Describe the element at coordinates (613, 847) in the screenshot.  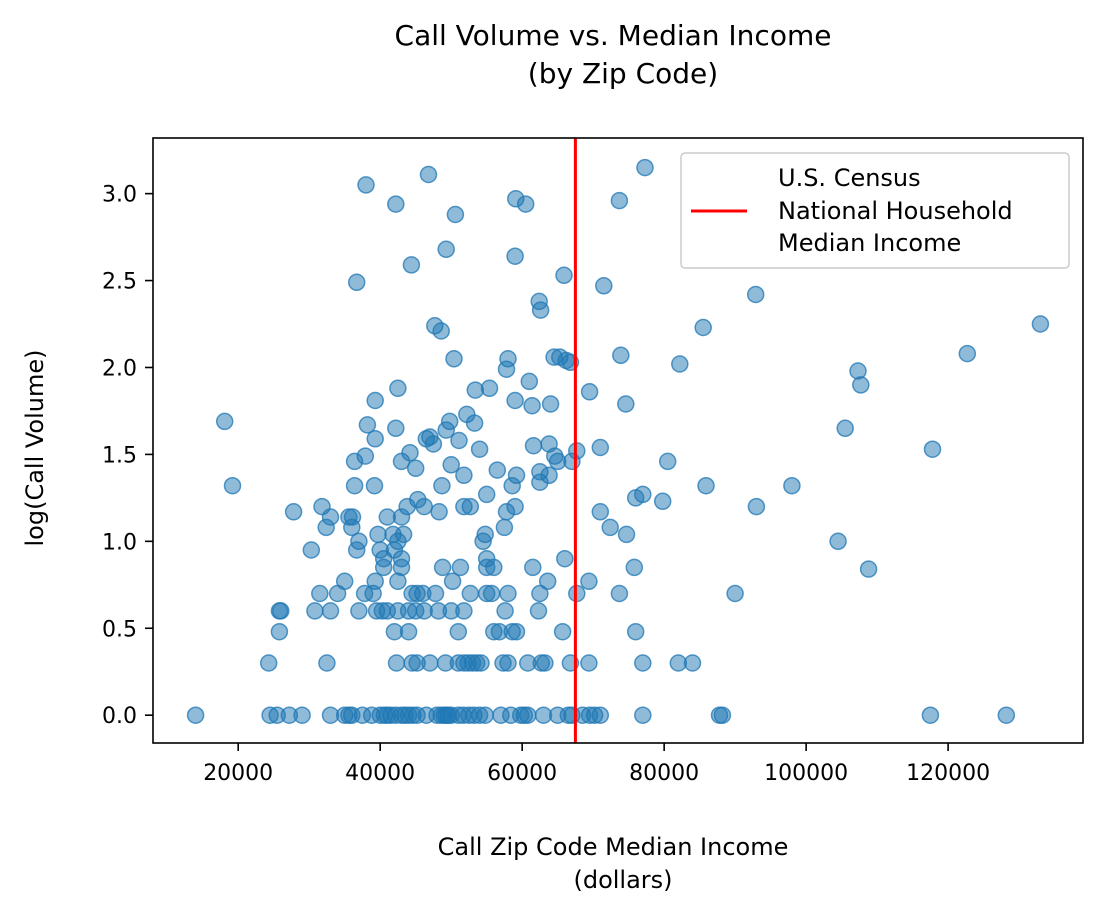
I see `x-axis-label: Call Zip Code Median Income` at that location.